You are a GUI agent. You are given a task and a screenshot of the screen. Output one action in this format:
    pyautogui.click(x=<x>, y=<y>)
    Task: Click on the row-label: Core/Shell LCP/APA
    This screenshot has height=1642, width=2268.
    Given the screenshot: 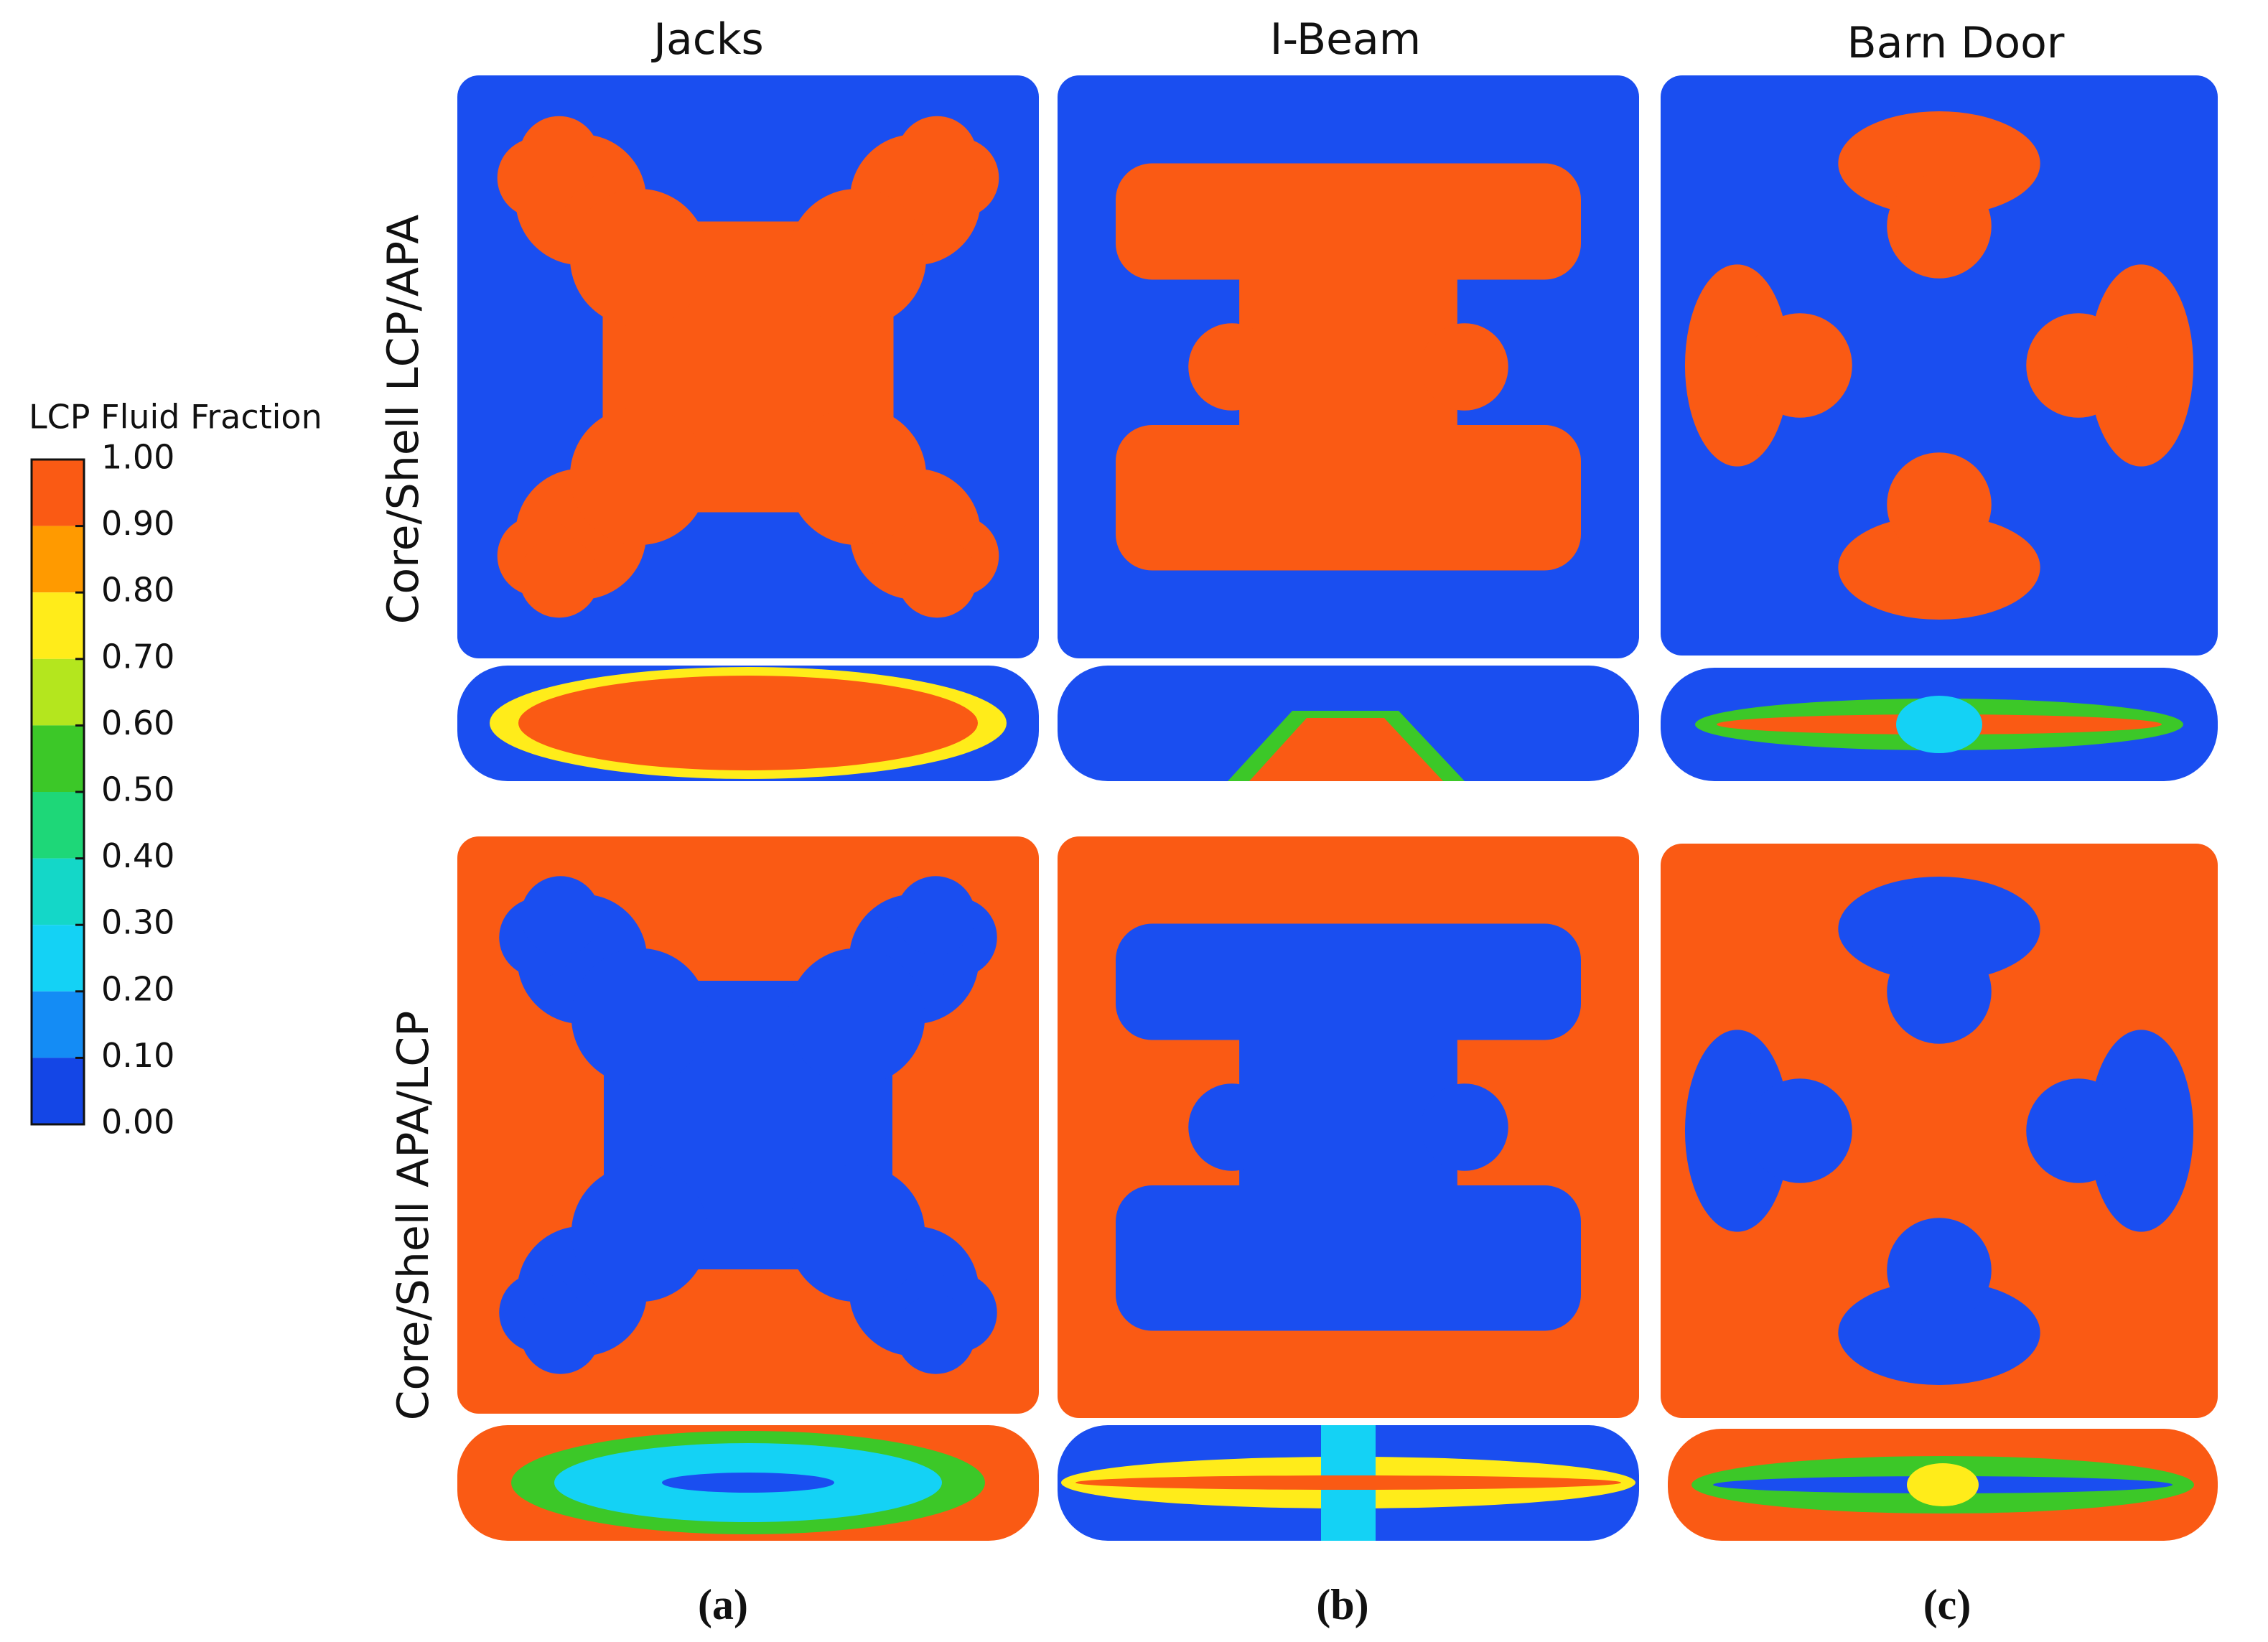 What is the action you would take?
    pyautogui.click(x=403, y=420)
    